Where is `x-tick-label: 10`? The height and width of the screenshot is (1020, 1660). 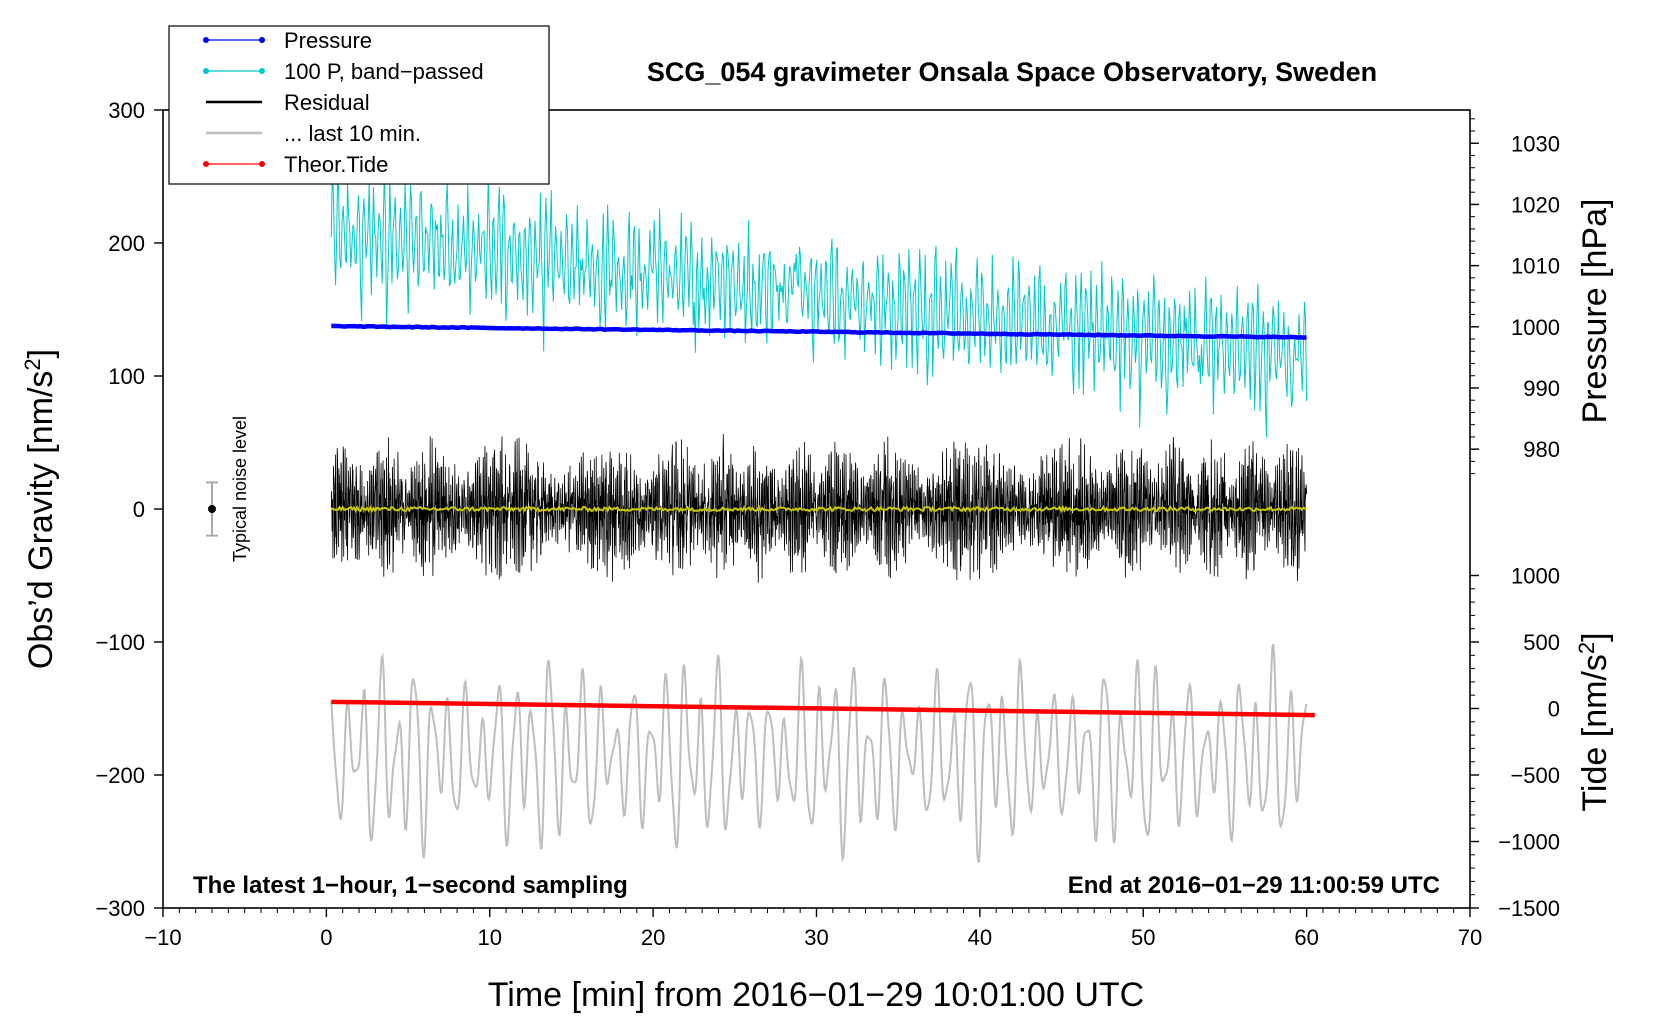 x-tick-label: 10 is located at coordinates (490, 937).